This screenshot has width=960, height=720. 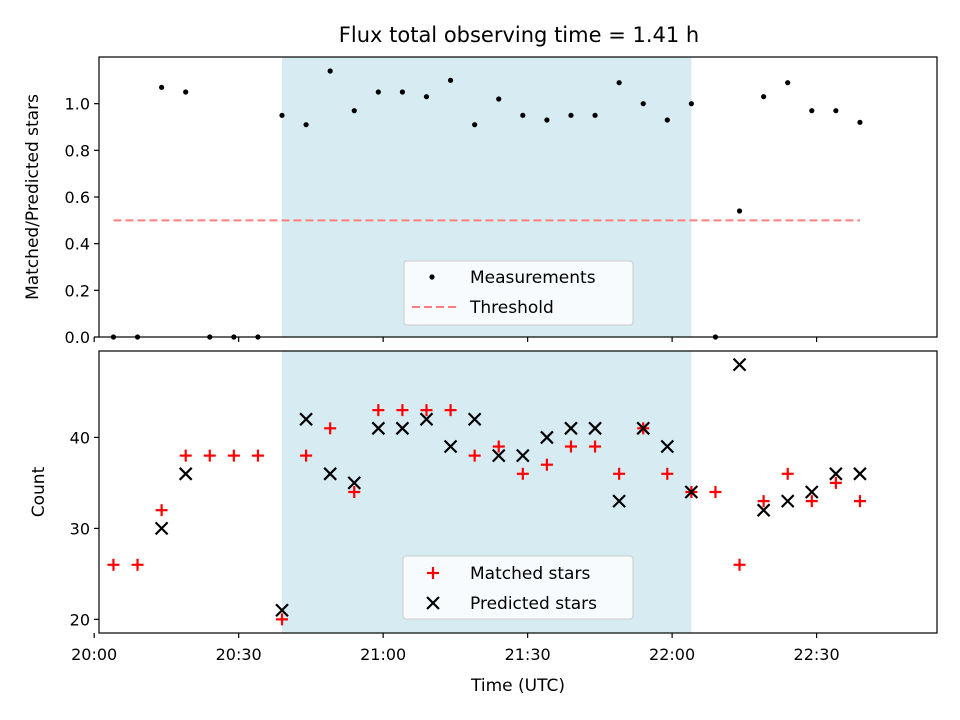 I want to click on legend-threshold-label: Threshold, so click(x=511, y=308).